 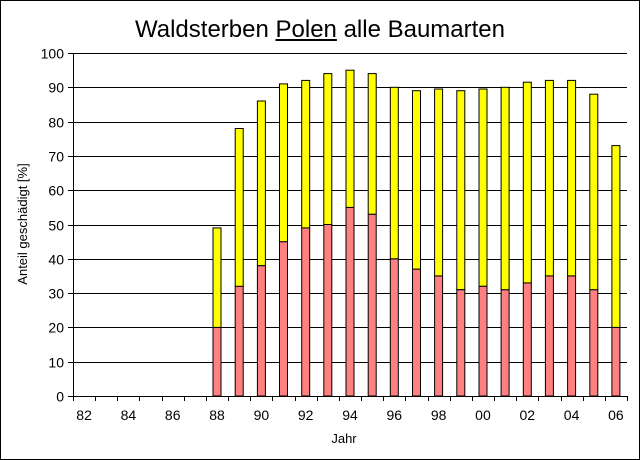 I want to click on title-suffix: alle Baumarten, so click(x=424, y=29).